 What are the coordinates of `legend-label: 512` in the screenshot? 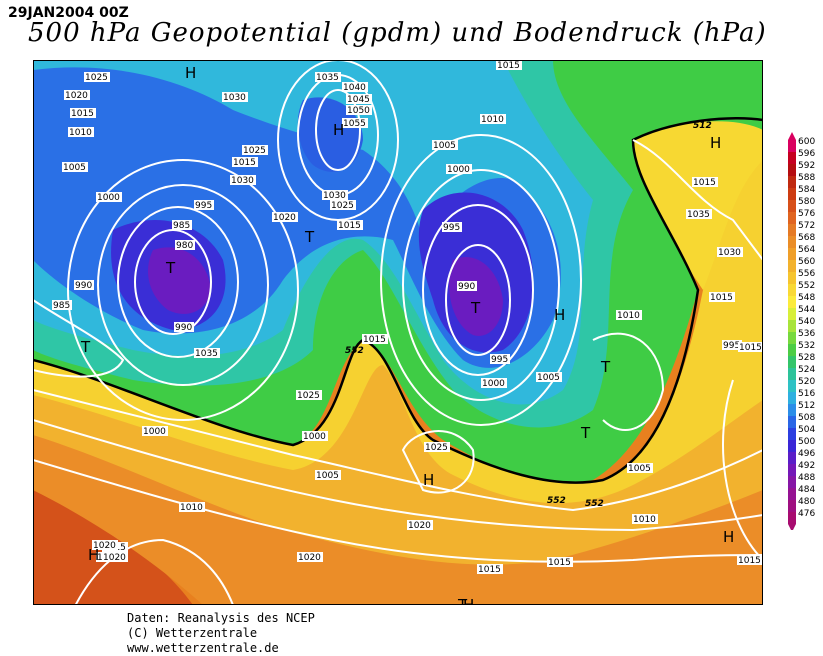 It's located at (806, 406).